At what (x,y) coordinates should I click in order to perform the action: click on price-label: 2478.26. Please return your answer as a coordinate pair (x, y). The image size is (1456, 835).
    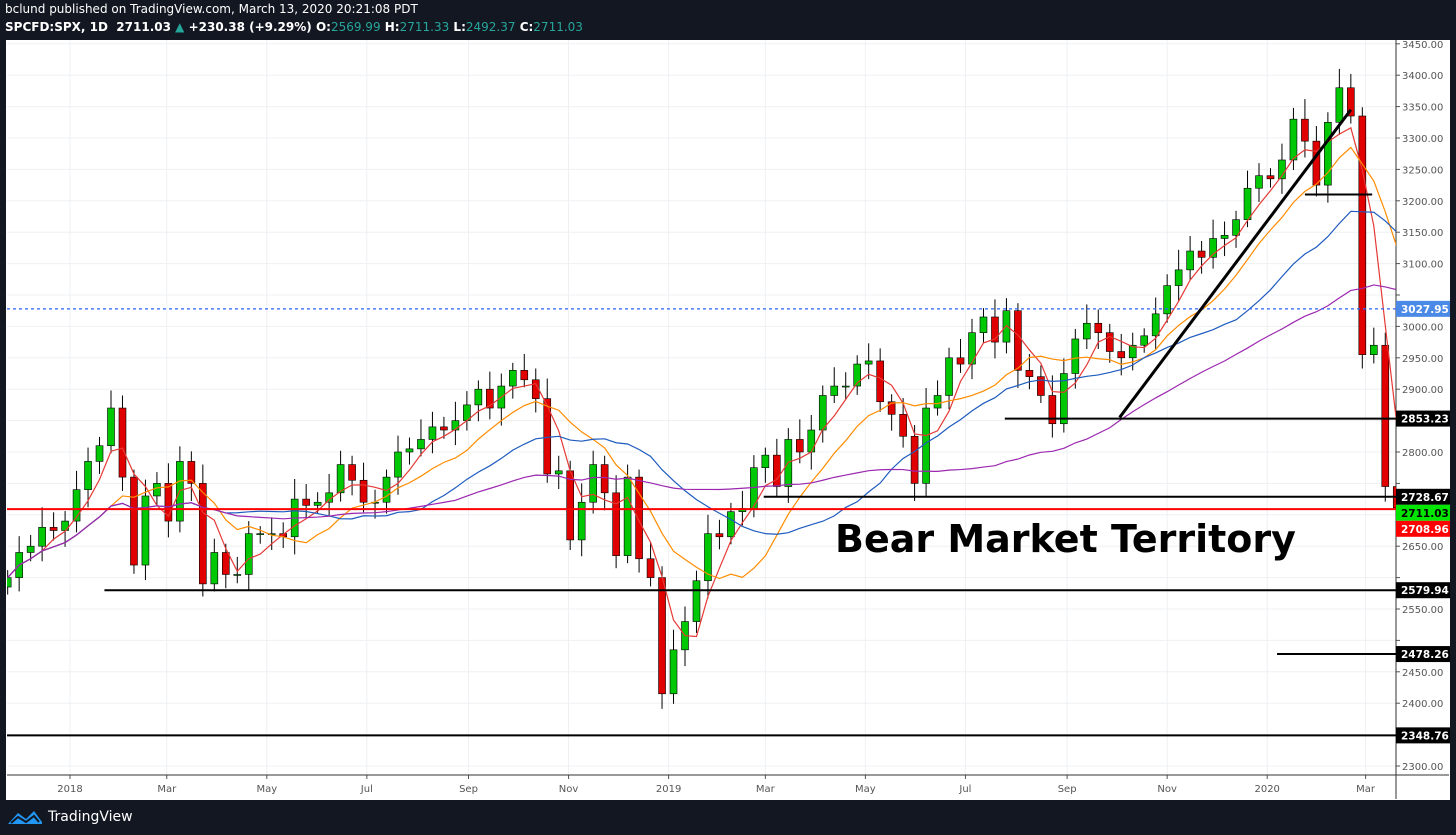
    Looking at the image, I should click on (1425, 655).